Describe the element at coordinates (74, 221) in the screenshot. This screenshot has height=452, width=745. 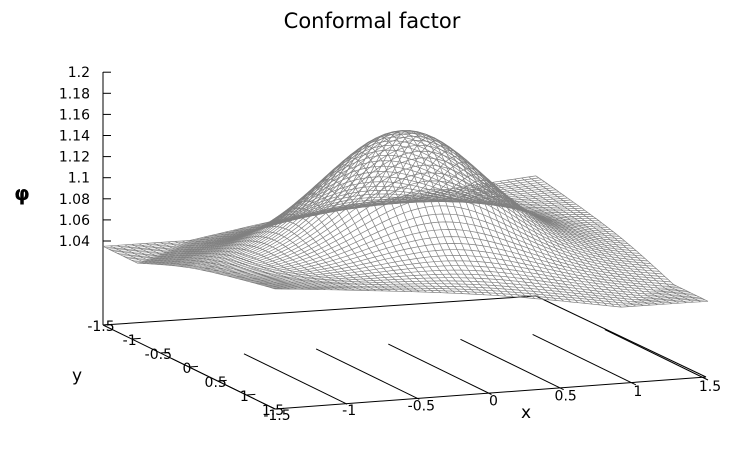
I see `z-tick-label: 1.06` at that location.